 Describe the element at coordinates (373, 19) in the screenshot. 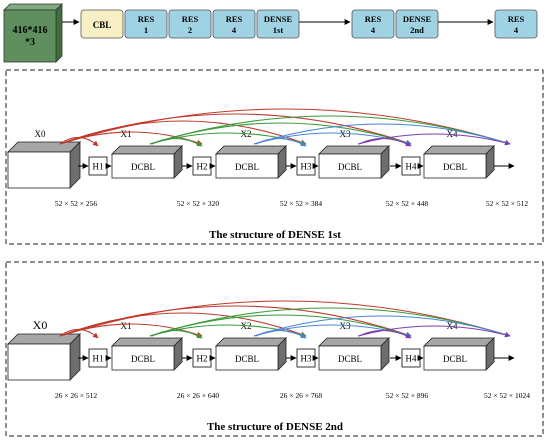

I see `pipeline-block-5-l1: RES` at that location.